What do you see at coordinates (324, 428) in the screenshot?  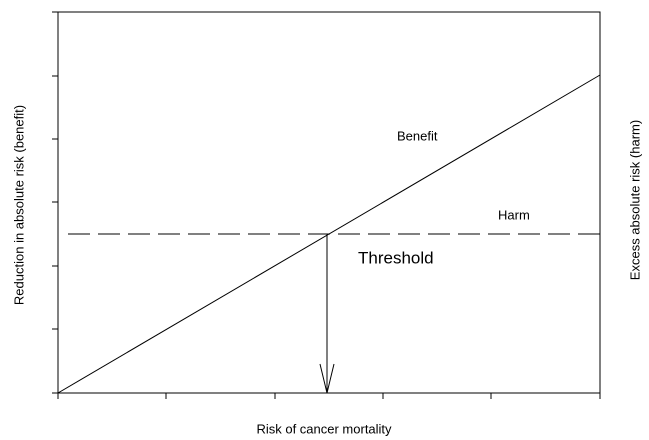 I see `x-axis-label: Risk of cancer mortality` at bounding box center [324, 428].